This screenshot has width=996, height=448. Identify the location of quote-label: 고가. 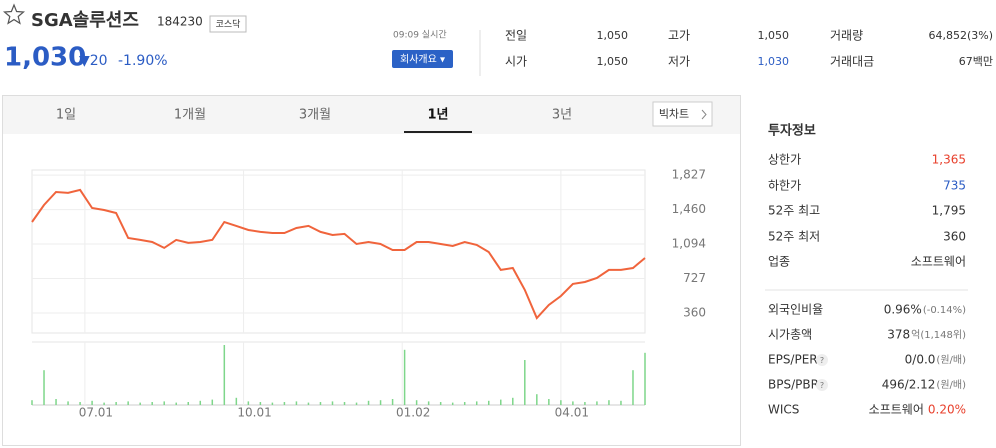
(679, 36).